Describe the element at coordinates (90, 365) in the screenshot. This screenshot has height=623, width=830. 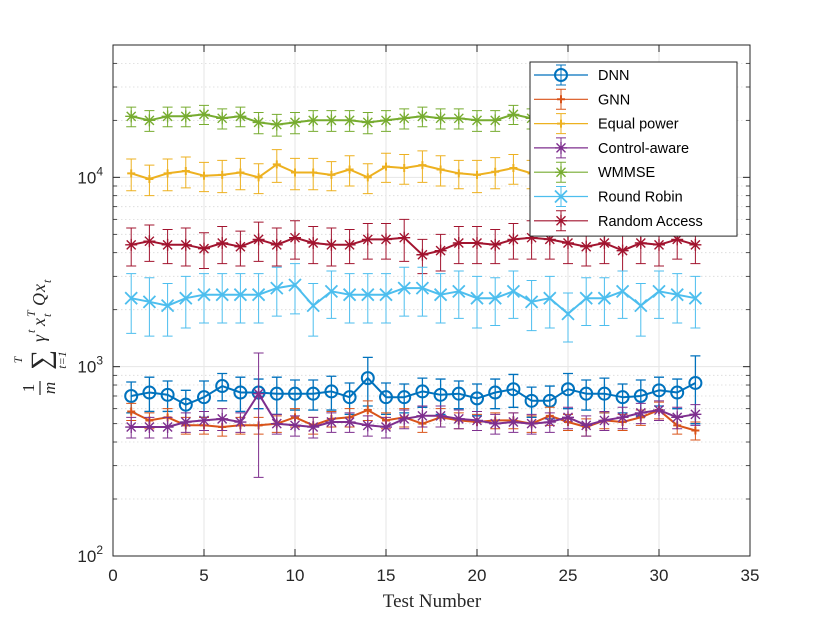
I see `y-tick-label: 10³` at that location.